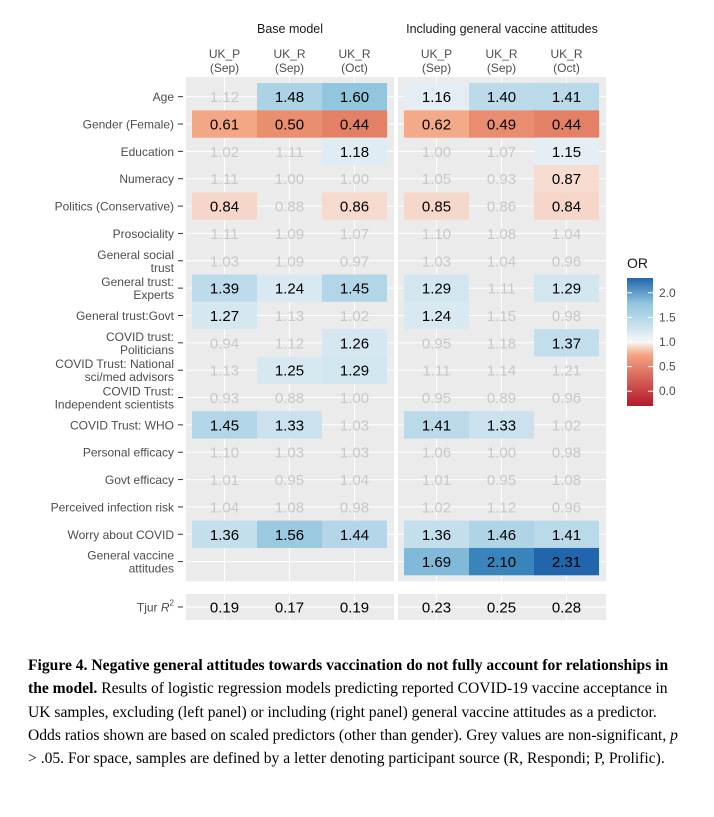  What do you see at coordinates (566, 316) in the screenshot?
I see `cell-value-label: 0.98` at bounding box center [566, 316].